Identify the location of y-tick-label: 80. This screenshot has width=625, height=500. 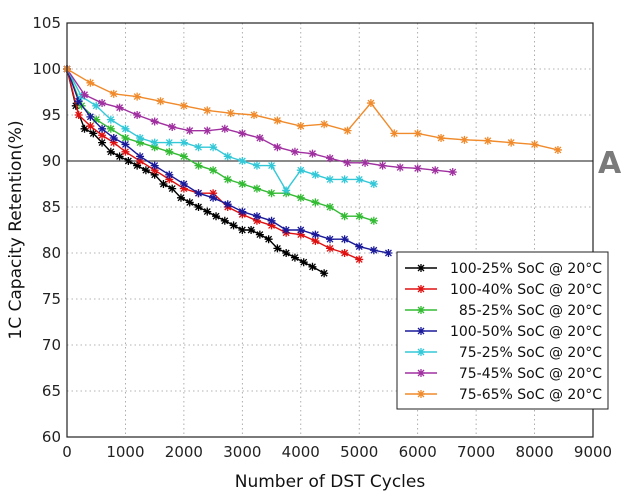
(51, 253).